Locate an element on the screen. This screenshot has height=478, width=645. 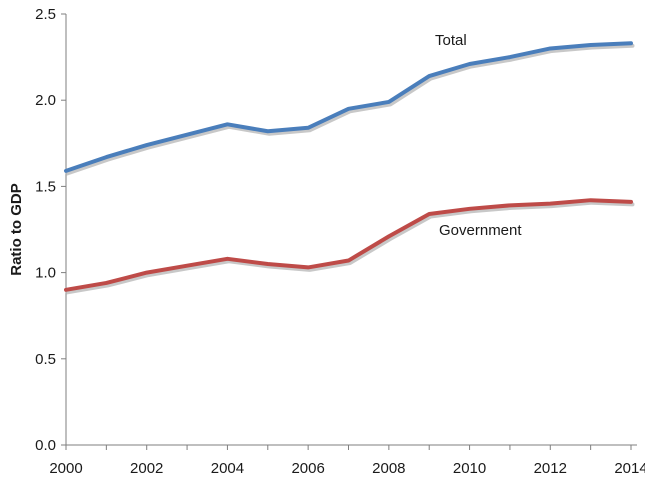
series-label-government: Government is located at coordinates (480, 230).